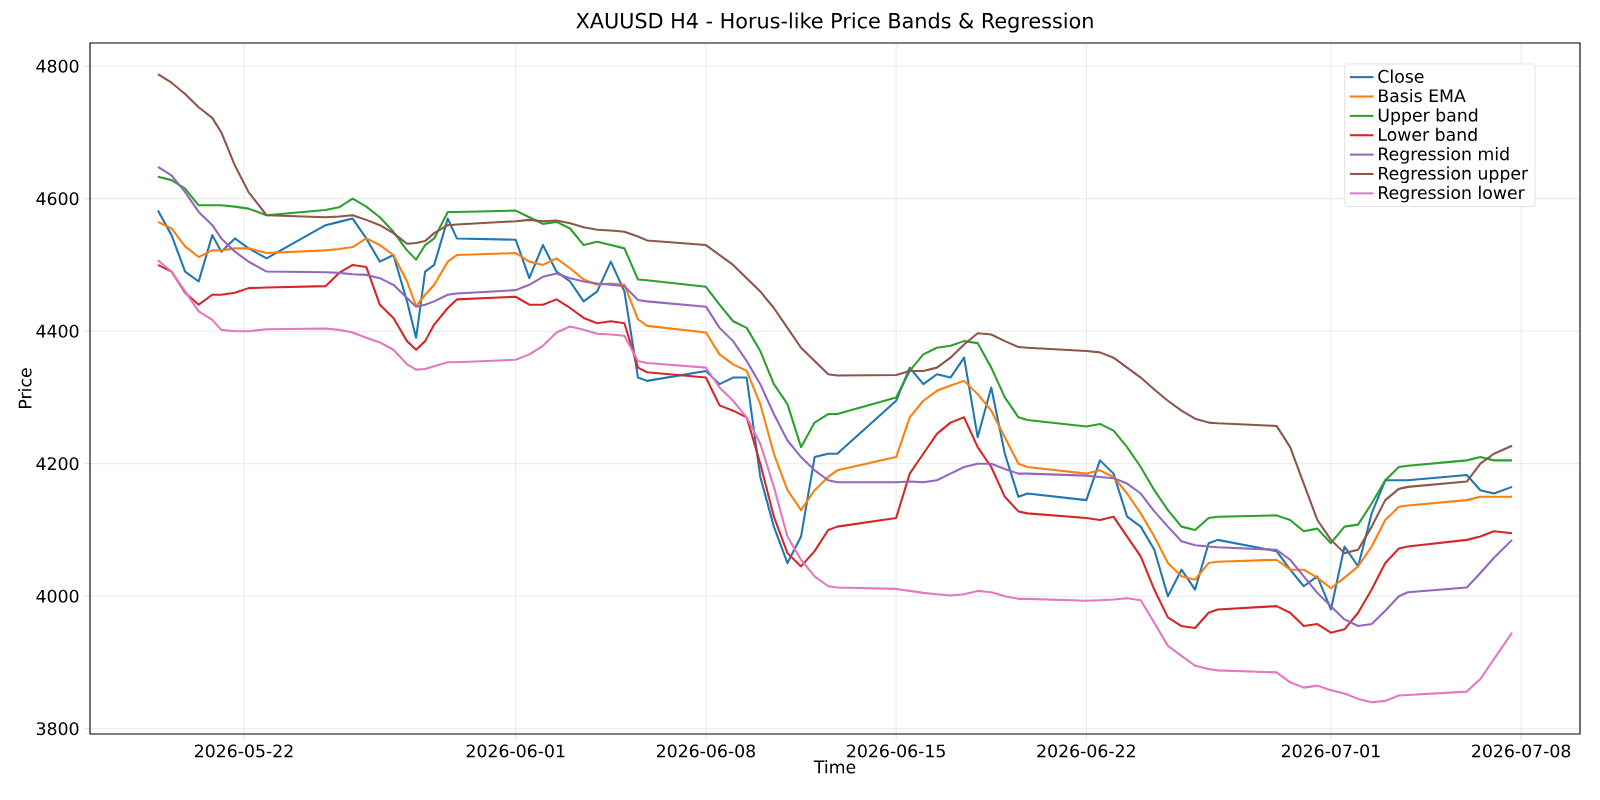  Describe the element at coordinates (57, 331) in the screenshot. I see `y-tick-label: 4400` at that location.